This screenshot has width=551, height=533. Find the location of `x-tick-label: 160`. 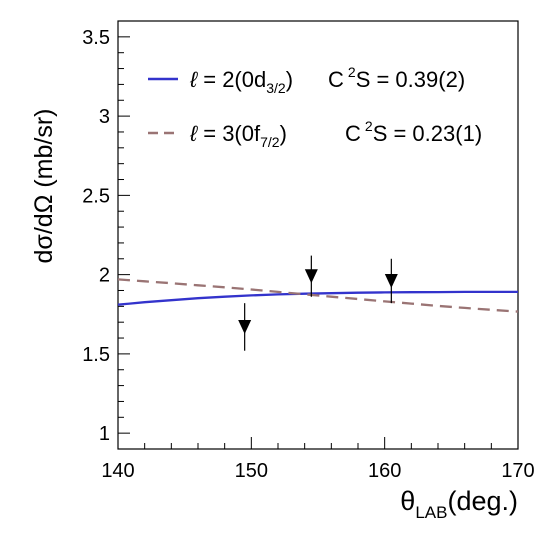

x-tick-label: 160 is located at coordinates (384, 471).